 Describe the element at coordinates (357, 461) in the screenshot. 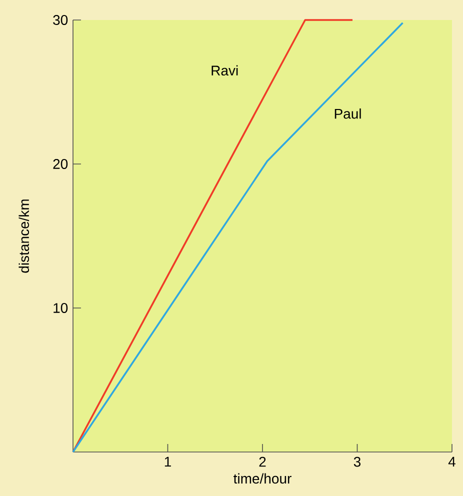

I see `x-tick-label: 3` at that location.